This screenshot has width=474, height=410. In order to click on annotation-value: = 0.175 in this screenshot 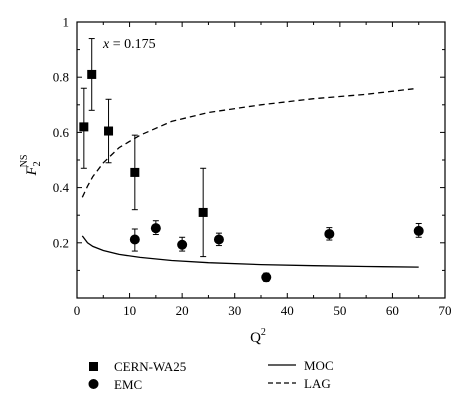, I will do `click(132, 44)`.